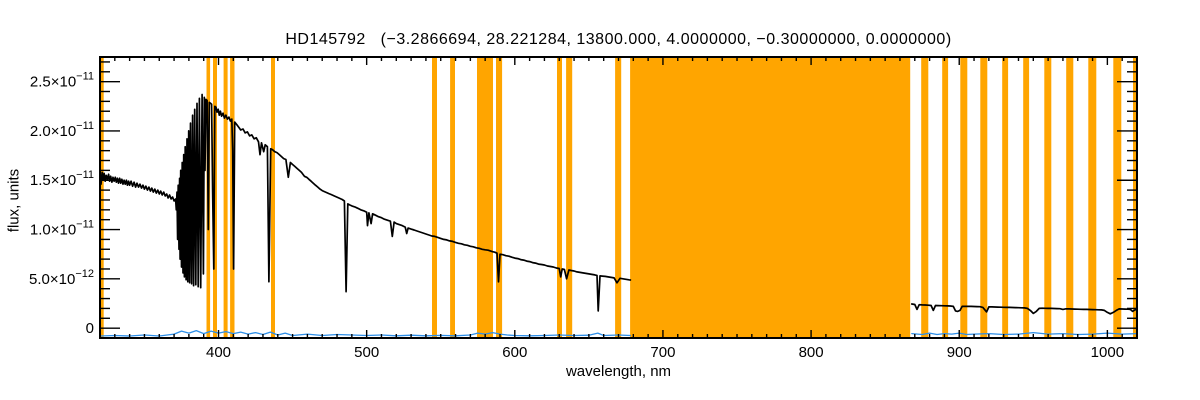  What do you see at coordinates (61, 278) in the screenshot?
I see `y-tick-label: 5.0×10⁻¹²` at bounding box center [61, 278].